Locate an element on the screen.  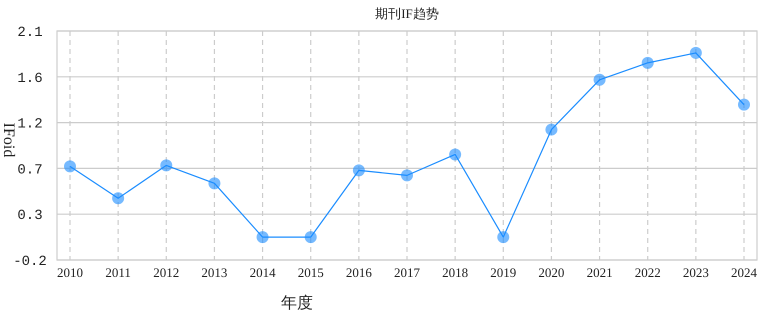
y-tick-label: 1.6 is located at coordinates (30, 78).